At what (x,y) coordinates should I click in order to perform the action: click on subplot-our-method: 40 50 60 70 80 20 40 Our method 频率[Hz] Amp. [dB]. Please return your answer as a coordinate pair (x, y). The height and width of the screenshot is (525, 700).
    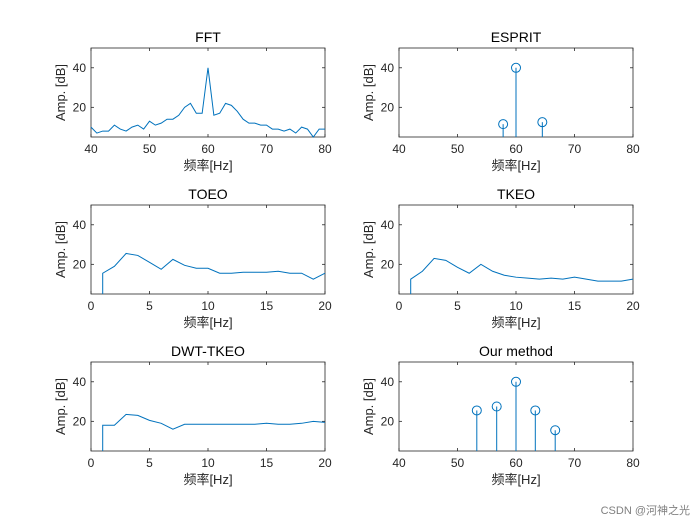
    Looking at the image, I should click on (500, 415).